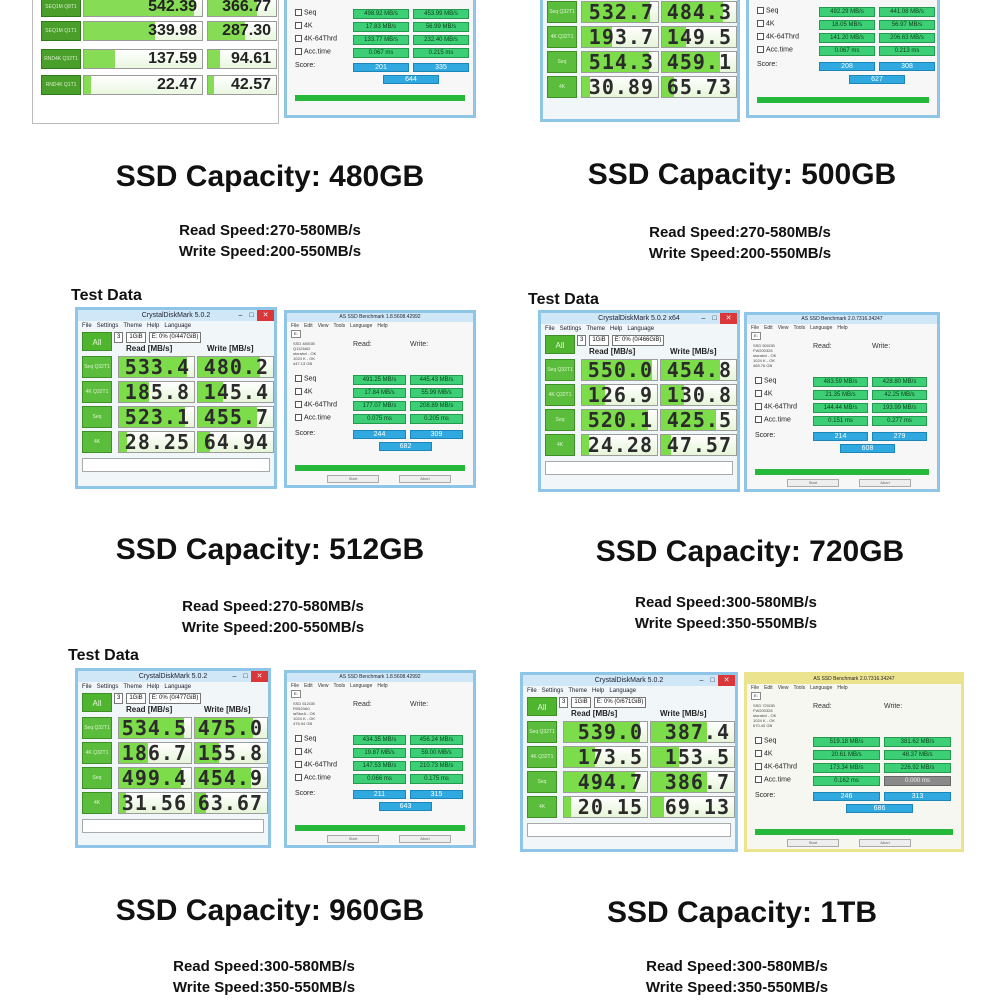  What do you see at coordinates (175, 698) in the screenshot?
I see `drive-select: E: 0% (0/477GiB)` at bounding box center [175, 698].